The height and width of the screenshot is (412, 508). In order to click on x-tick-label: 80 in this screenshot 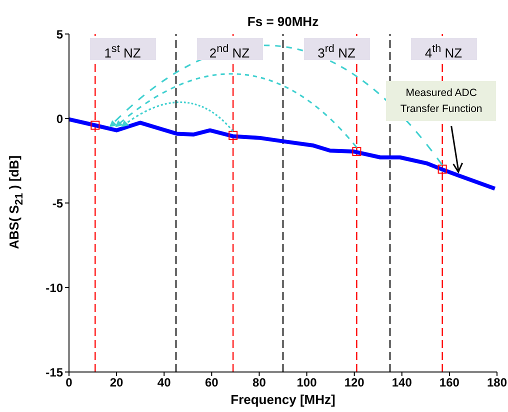, I will do `click(259, 383)`.